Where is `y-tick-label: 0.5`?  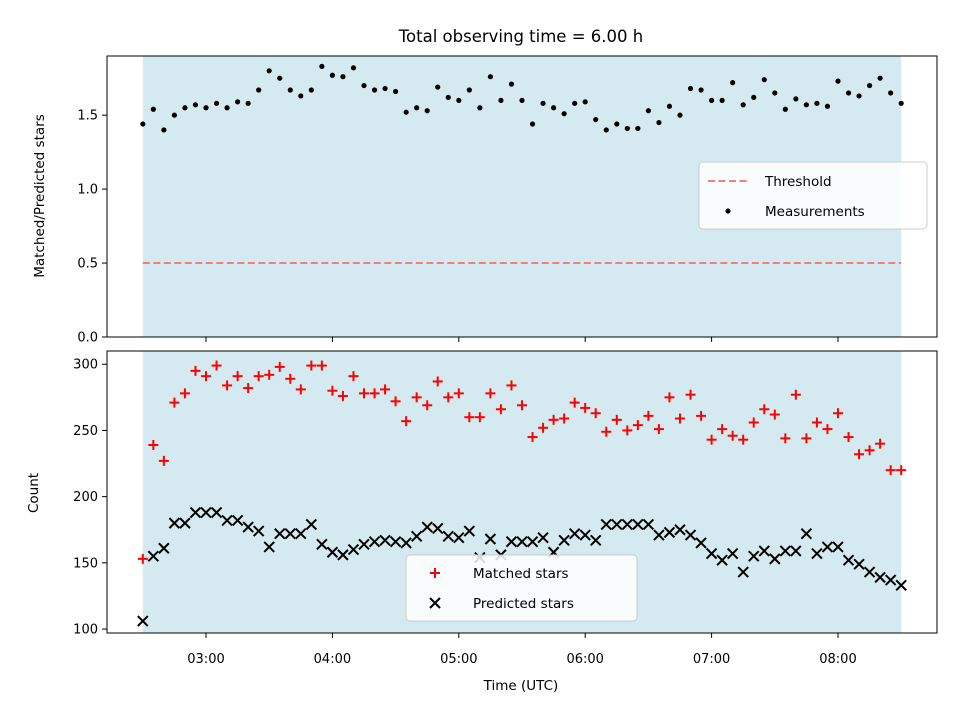 y-tick-label: 0.5 is located at coordinates (87, 264).